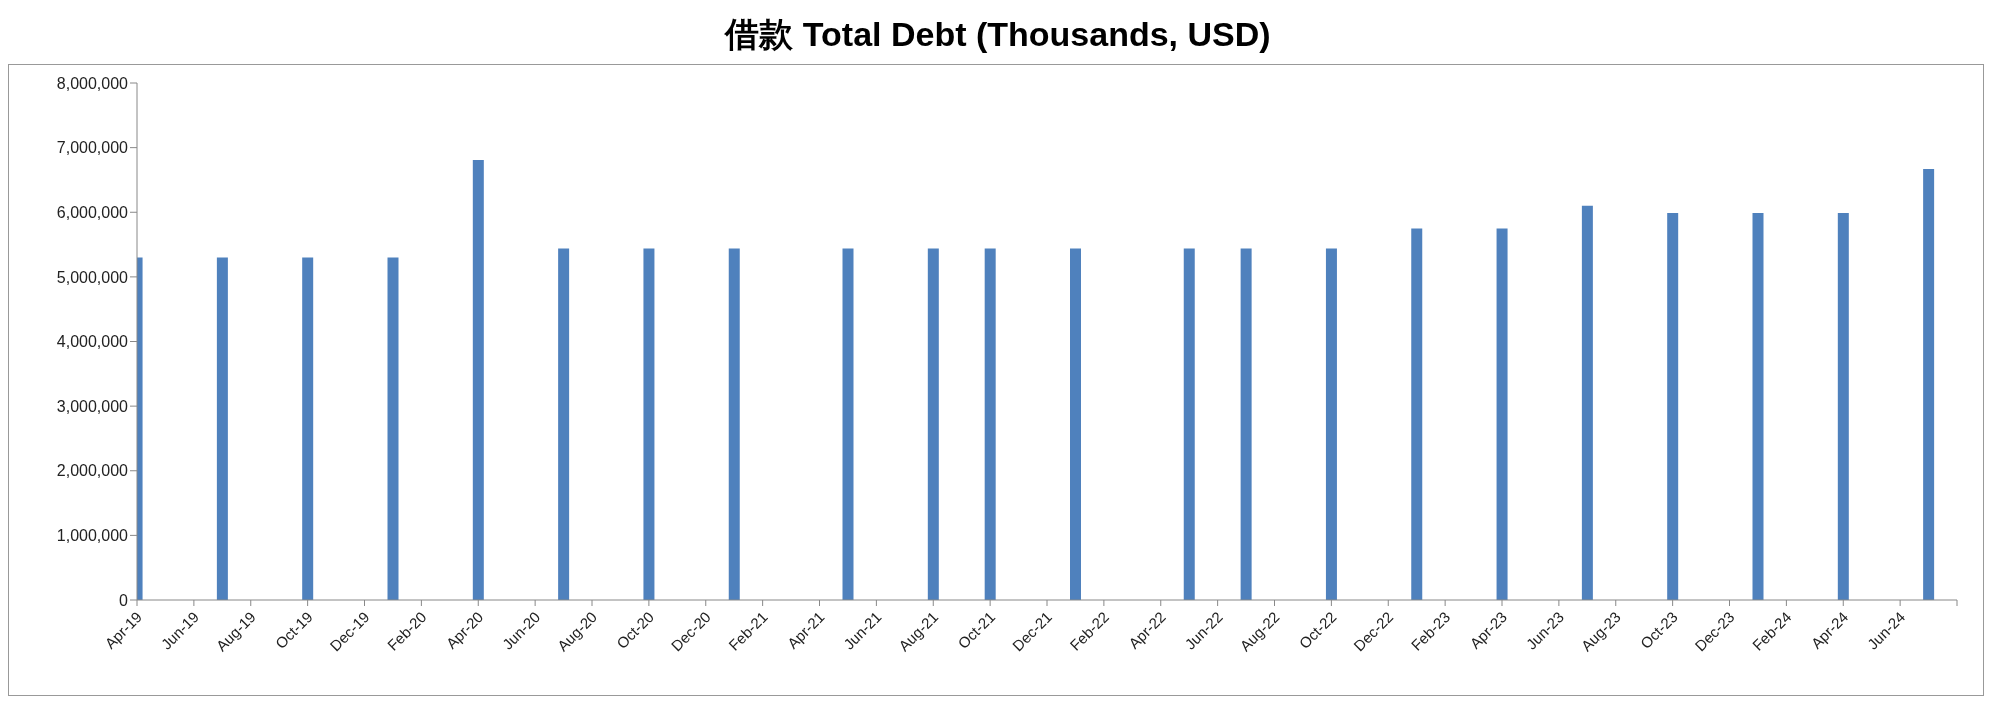 Image resolution: width=2000 pixels, height=707 pixels. Describe the element at coordinates (92, 148) in the screenshot. I see `y-tick-label: 7,000,000` at that location.